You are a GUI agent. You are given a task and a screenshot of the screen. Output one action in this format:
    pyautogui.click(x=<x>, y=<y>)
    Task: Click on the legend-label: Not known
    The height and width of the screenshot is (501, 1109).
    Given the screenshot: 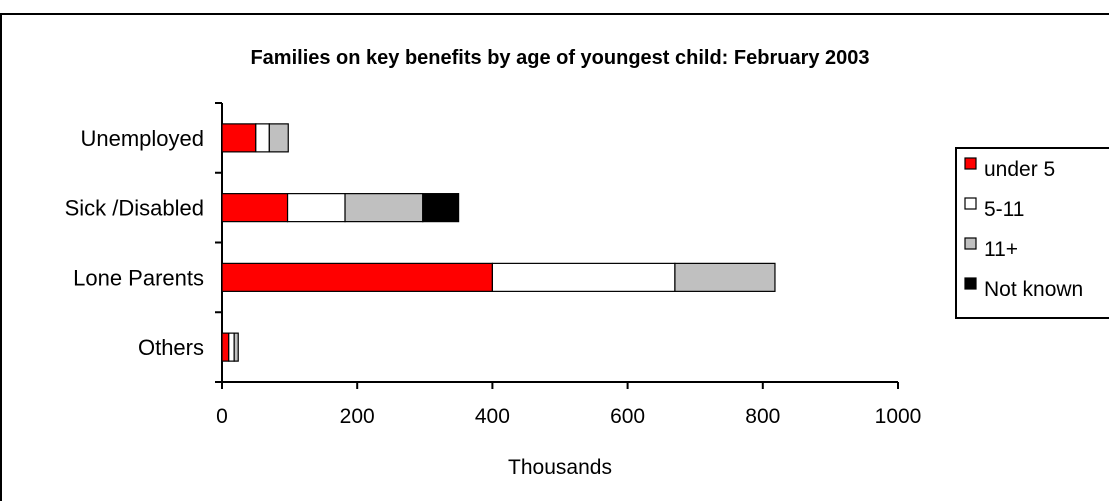 What is the action you would take?
    pyautogui.click(x=1033, y=289)
    